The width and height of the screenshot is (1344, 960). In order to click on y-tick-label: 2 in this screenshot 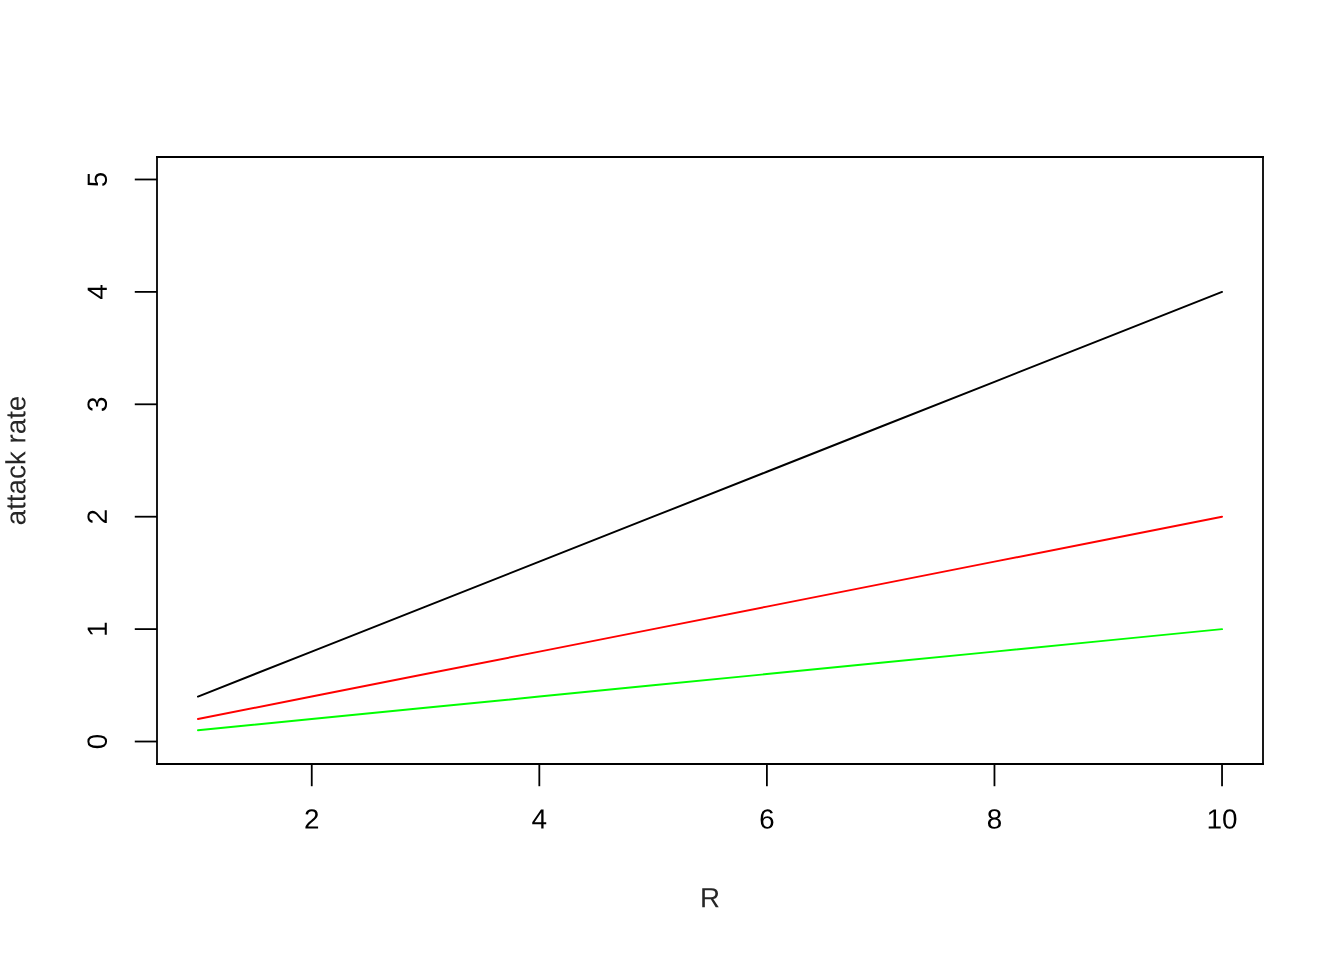, I will do `click(97, 517)`.